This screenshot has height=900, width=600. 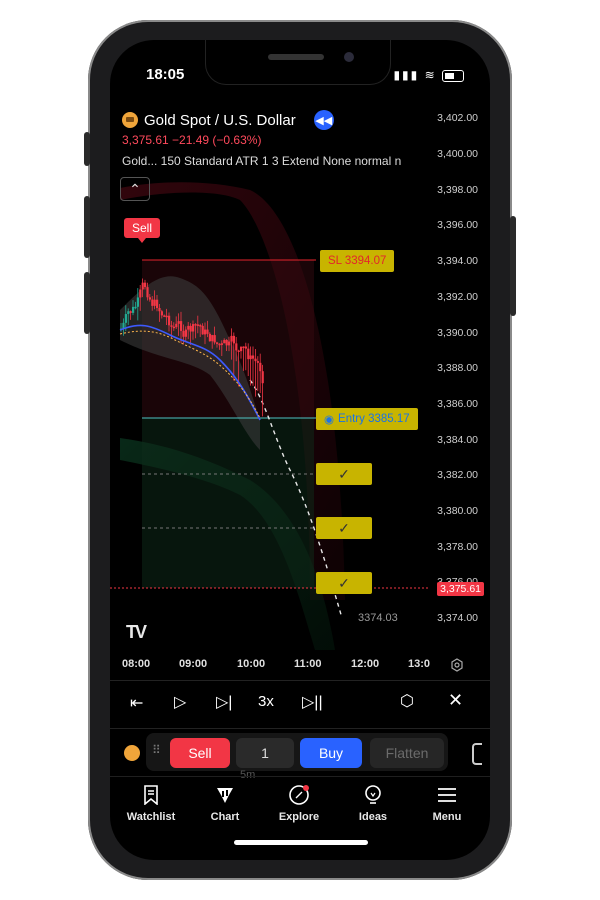 What do you see at coordinates (419, 664) in the screenshot?
I see `x-tick: 13:0` at bounding box center [419, 664].